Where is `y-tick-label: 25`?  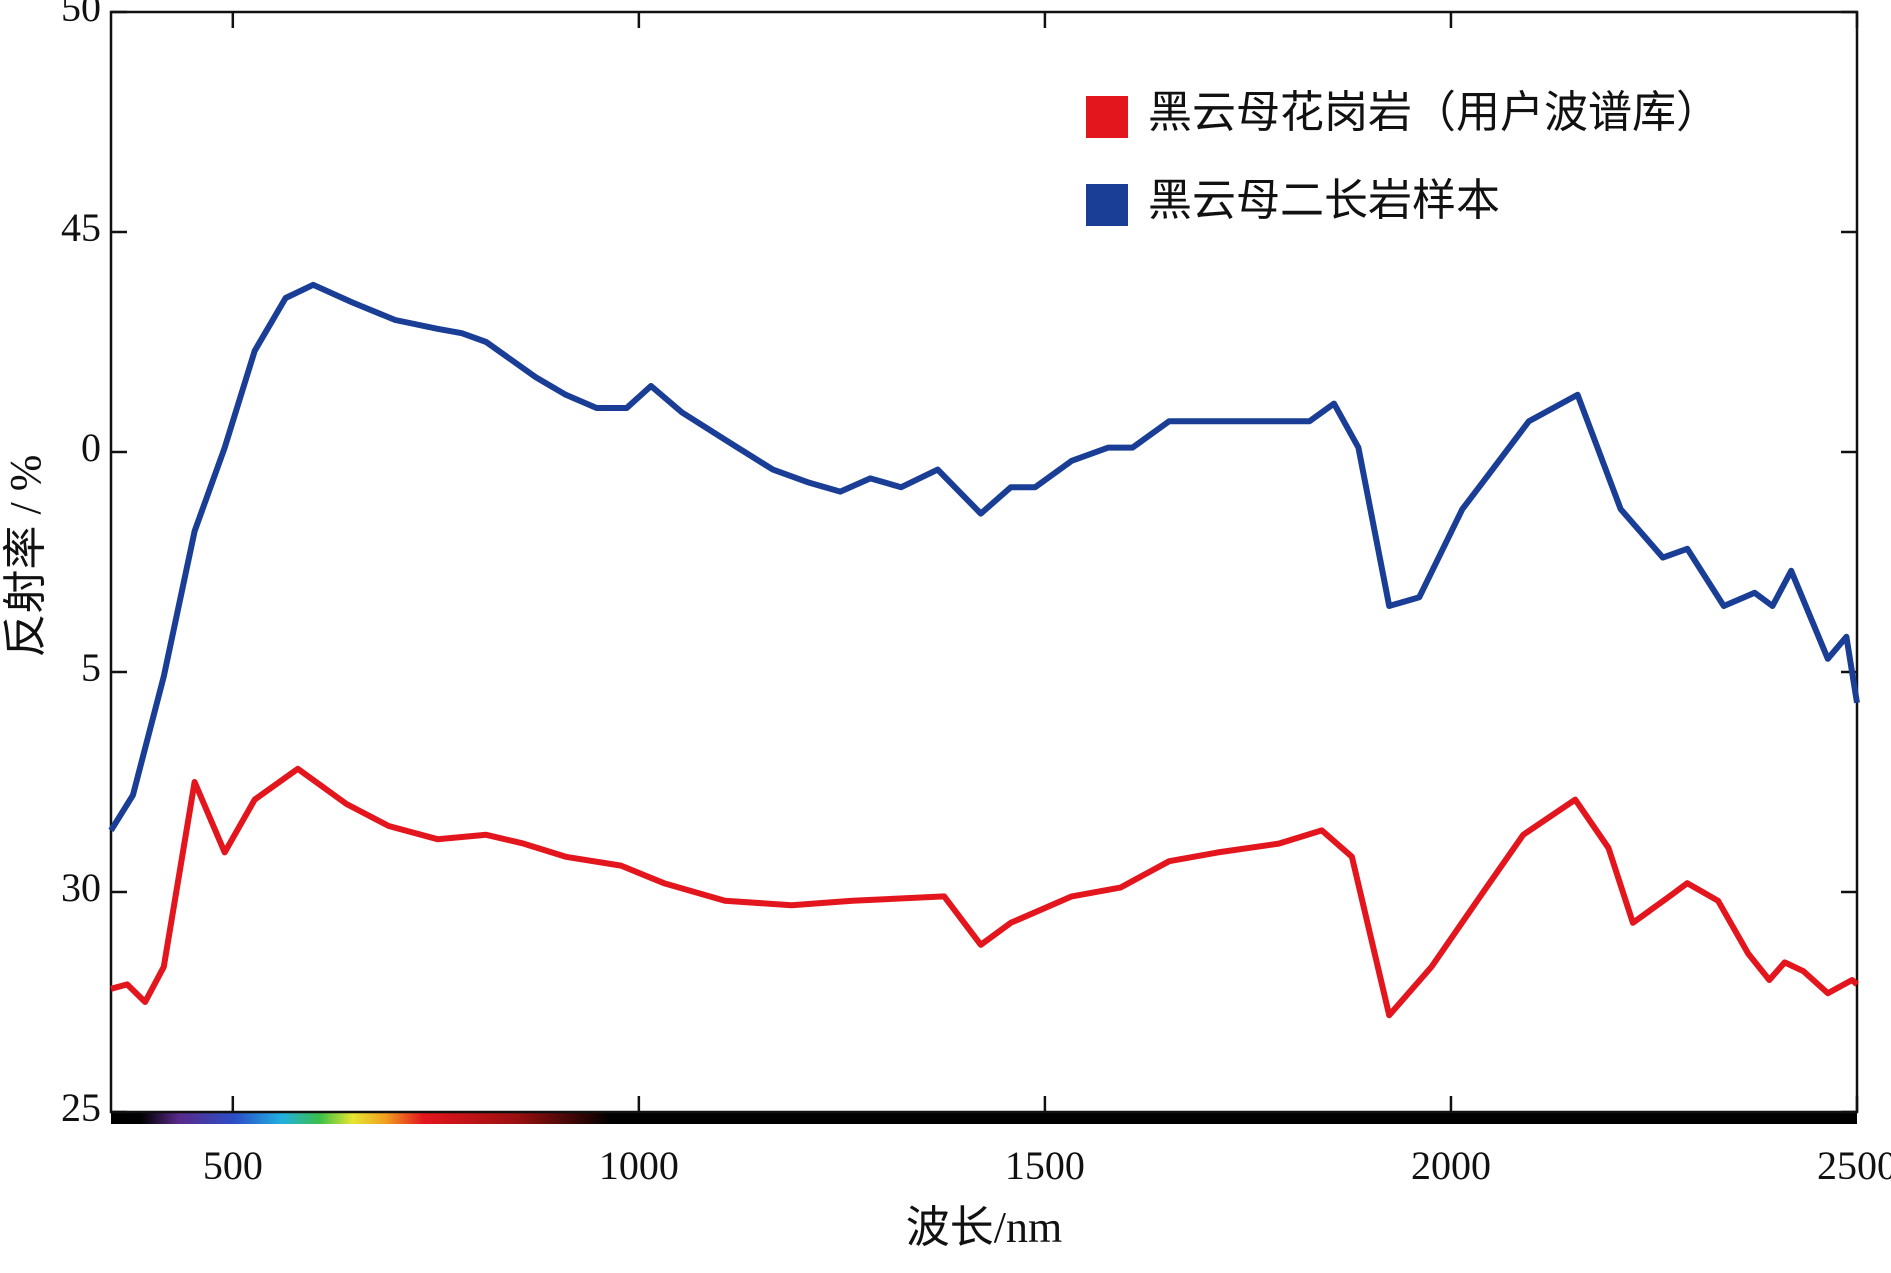
y-tick-label: 25 is located at coordinates (81, 1107).